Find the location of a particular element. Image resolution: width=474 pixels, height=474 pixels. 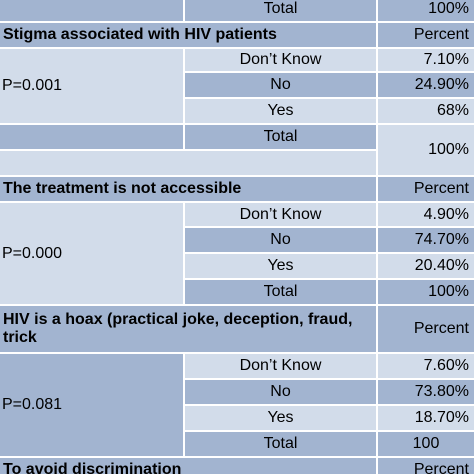

percent-value: 24.90% is located at coordinates (426, 85).